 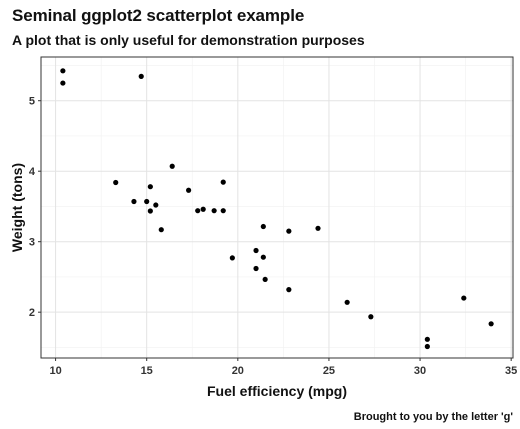 I want to click on x-tick-label: 30, so click(x=420, y=371).